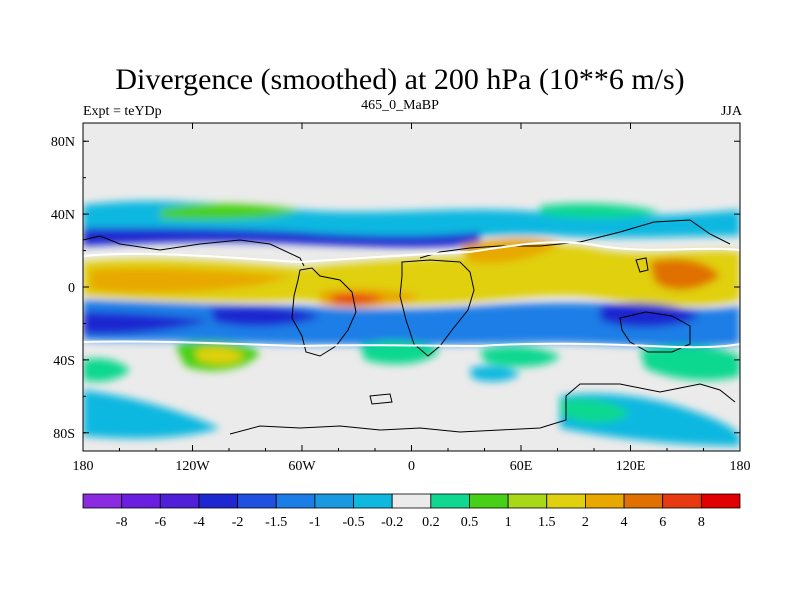 The width and height of the screenshot is (800, 600). I want to click on colorbar-label-2: -4, so click(199, 522).